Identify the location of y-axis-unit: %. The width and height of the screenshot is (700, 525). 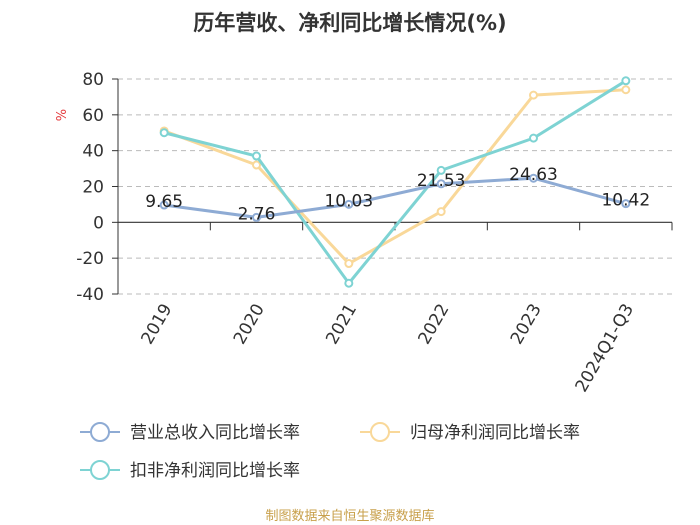
(62, 115).